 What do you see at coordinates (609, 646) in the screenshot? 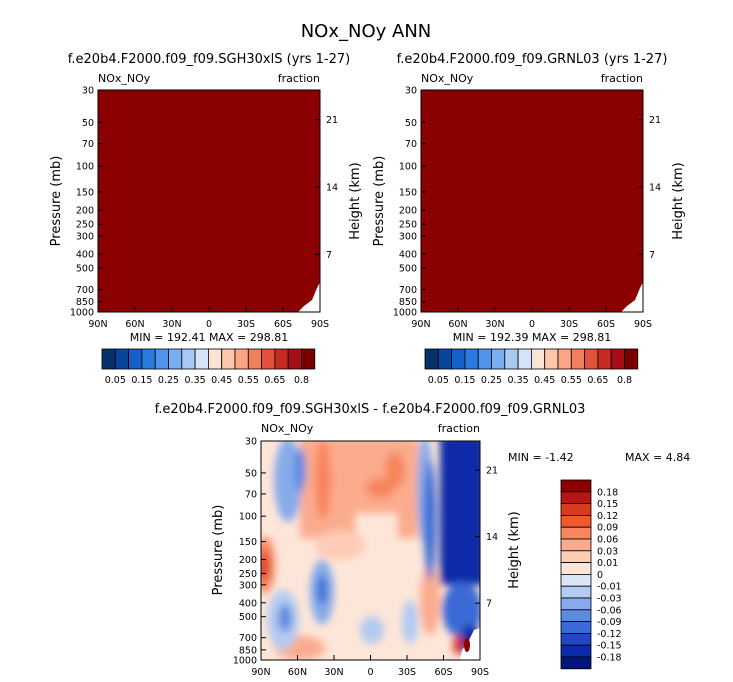
I see `colorbar-label: -0.15` at bounding box center [609, 646].